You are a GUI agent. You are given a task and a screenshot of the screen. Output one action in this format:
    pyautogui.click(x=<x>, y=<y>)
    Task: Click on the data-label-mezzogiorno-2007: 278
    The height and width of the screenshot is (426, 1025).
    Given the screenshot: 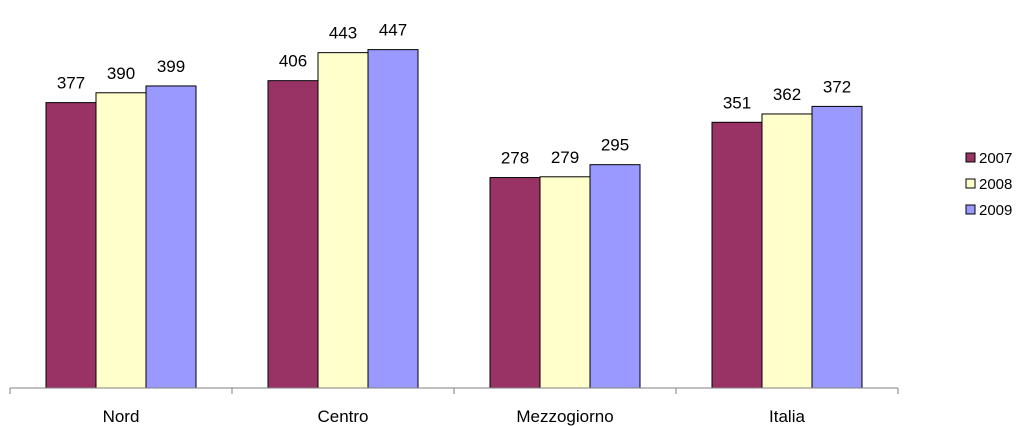 What is the action you would take?
    pyautogui.click(x=515, y=158)
    